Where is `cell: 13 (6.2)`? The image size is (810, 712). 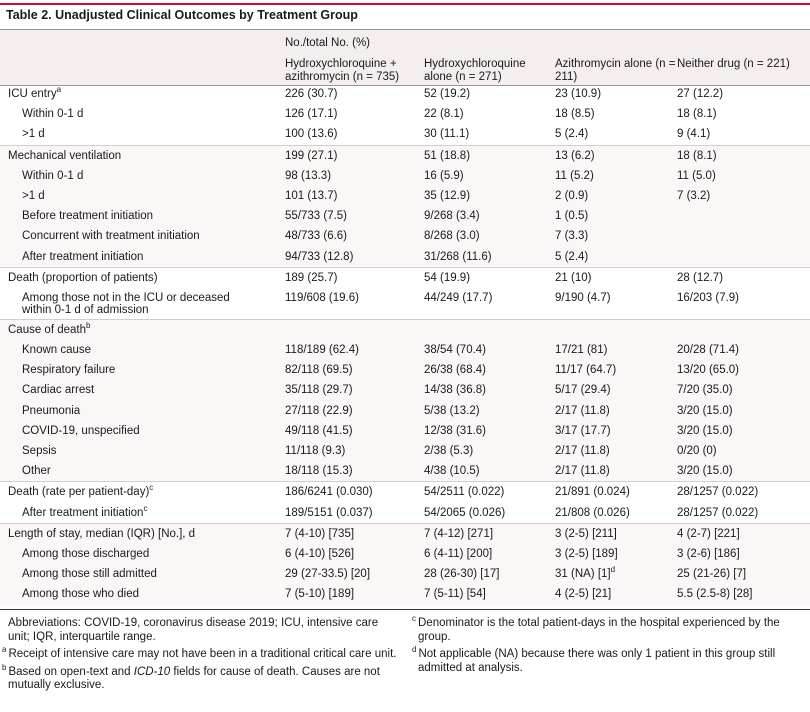
cell: 13 (6.2) is located at coordinates (575, 155).